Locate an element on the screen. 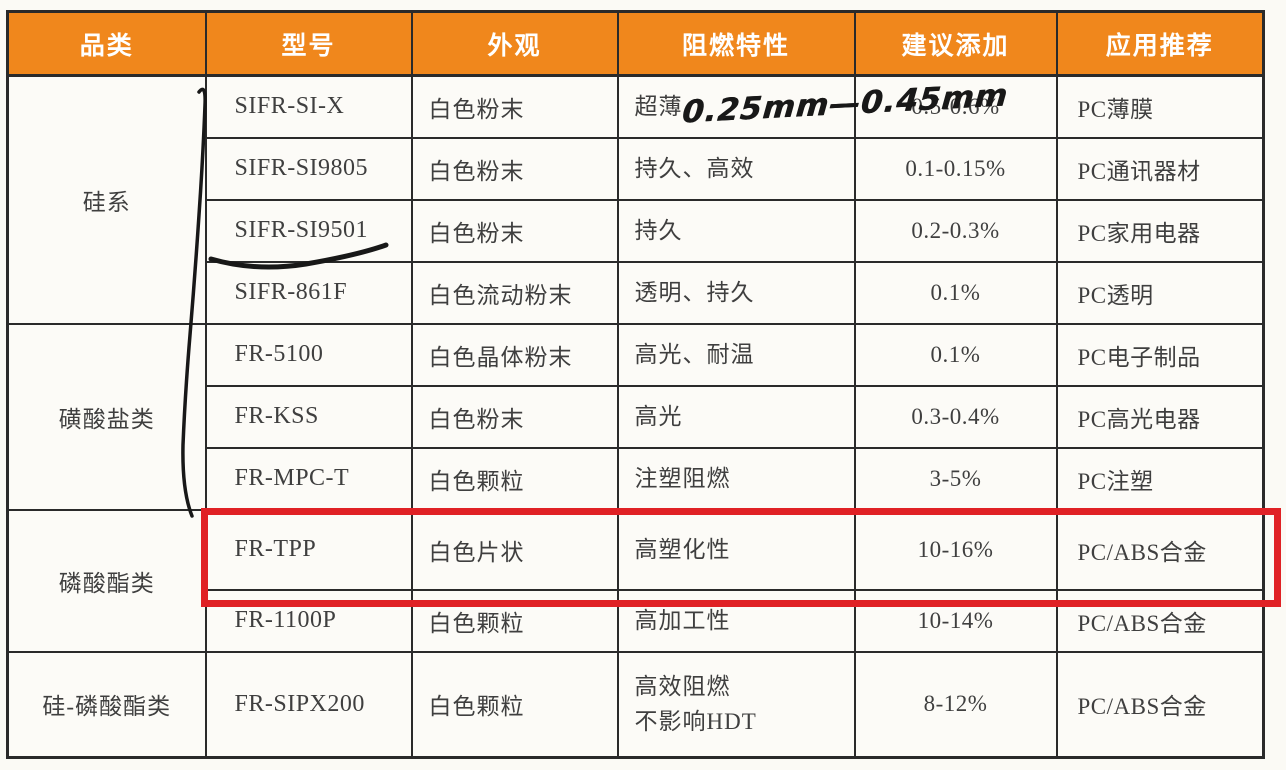 The height and width of the screenshot is (770, 1286). cell-model: SIFR-SI9805 is located at coordinates (308, 168).